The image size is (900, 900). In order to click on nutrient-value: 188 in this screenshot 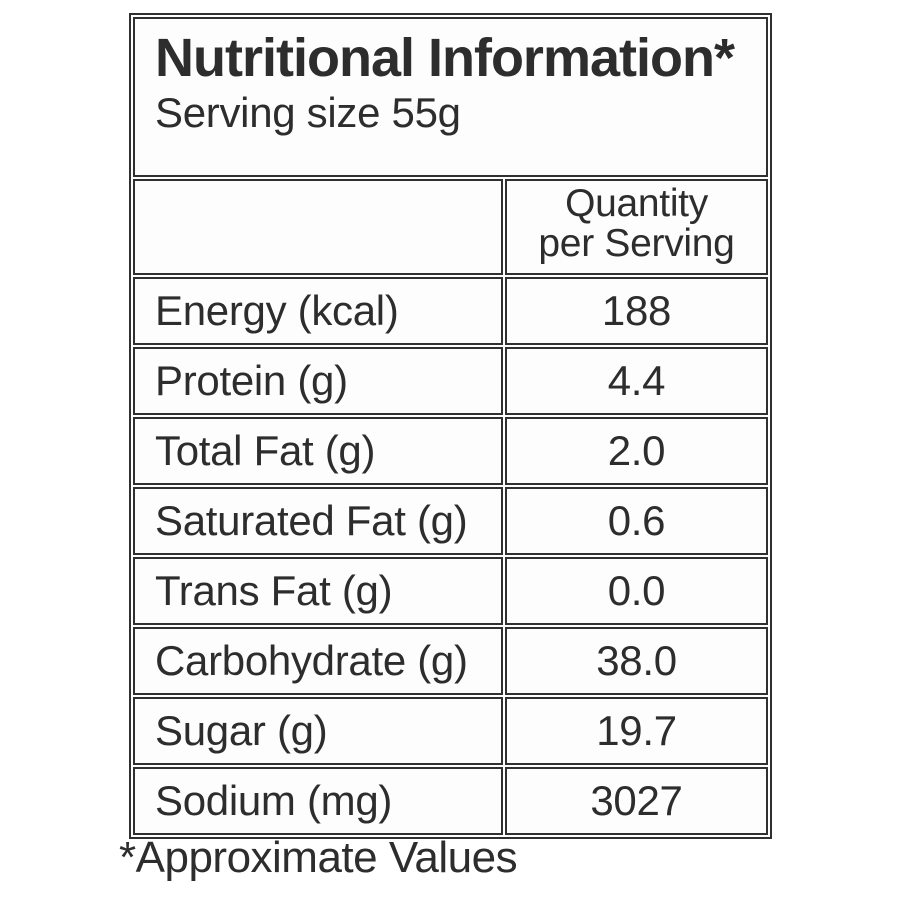, I will do `click(636, 311)`.